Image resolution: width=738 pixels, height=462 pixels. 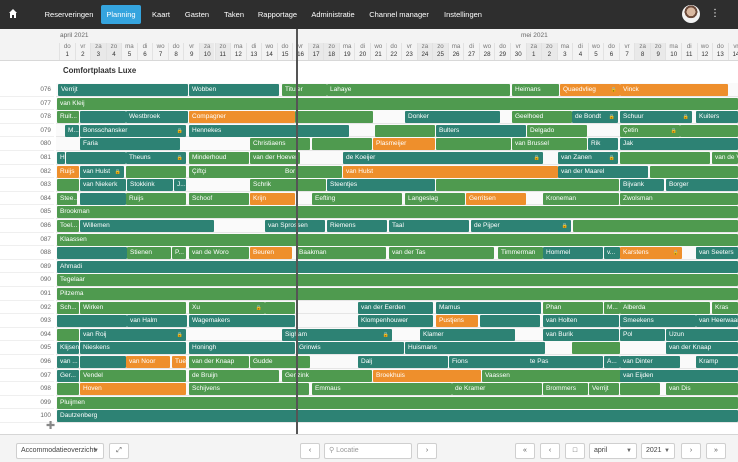 I want to click on reservation-bar: Nieskens, so click(x=133, y=348).